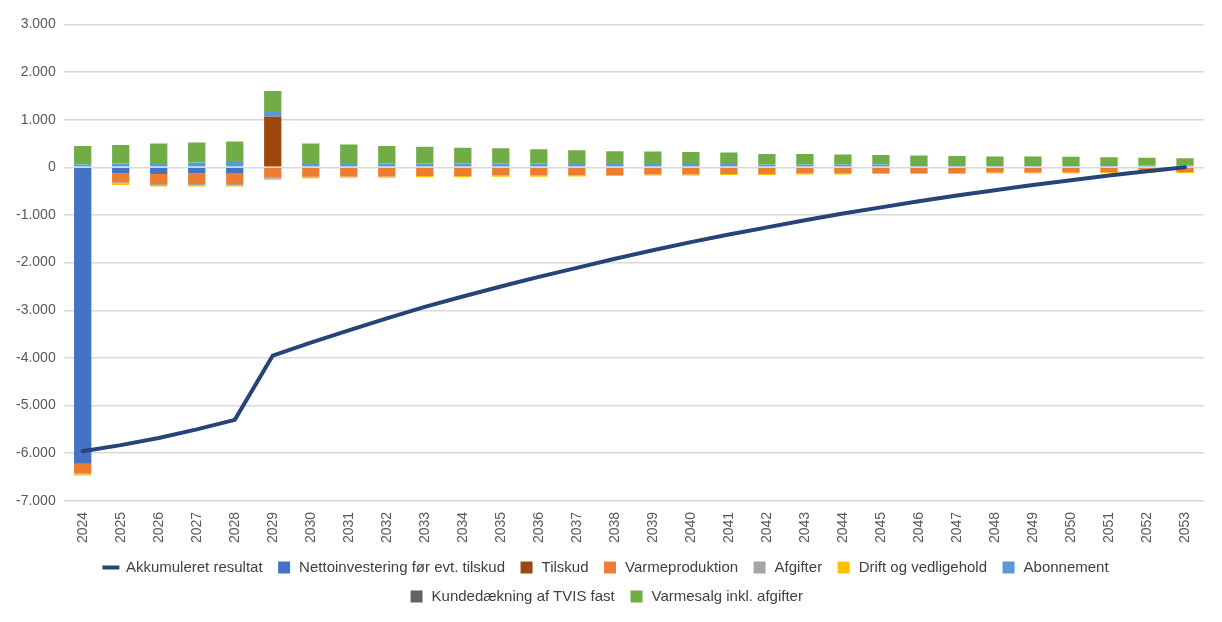 This screenshot has width=1222, height=622. I want to click on x-tick-label: 2024, so click(81, 527).